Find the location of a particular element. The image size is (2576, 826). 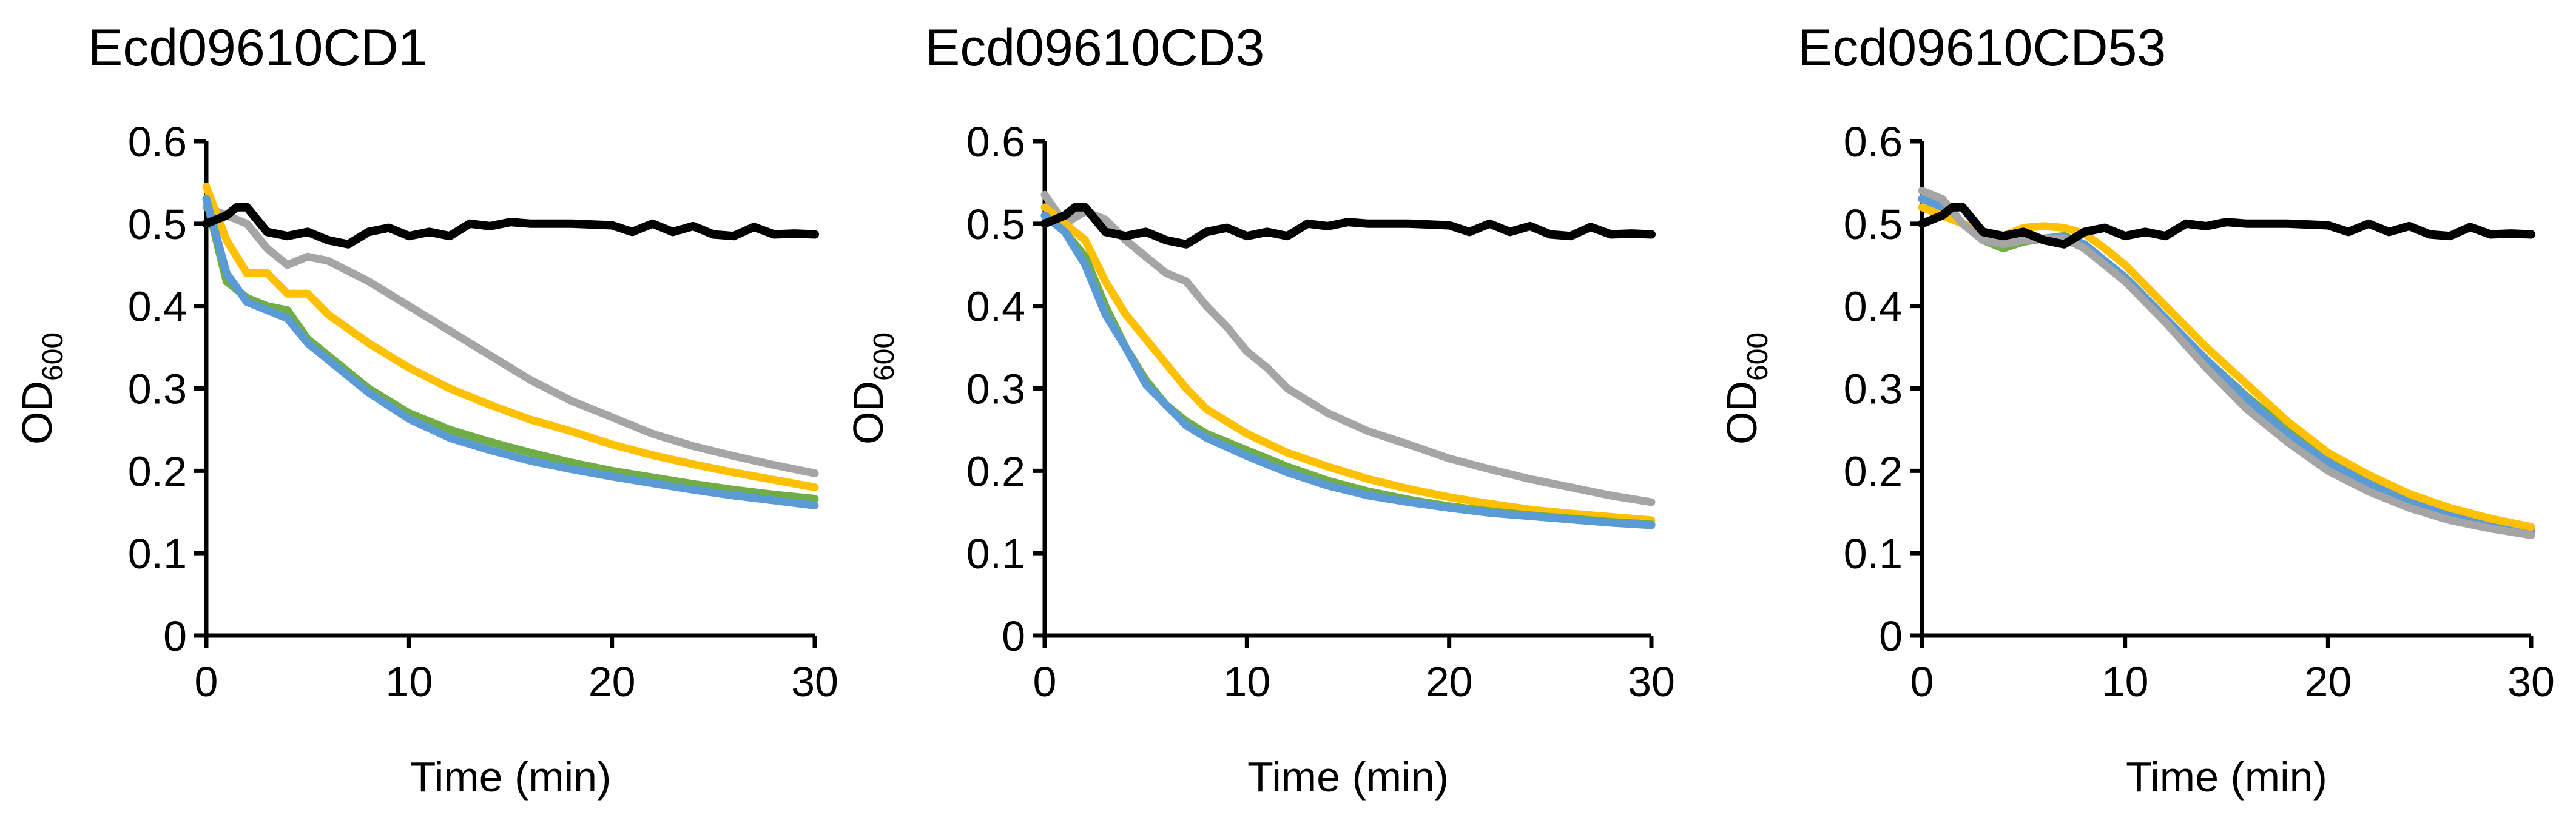

chart-title: Ecd09610CD1 is located at coordinates (258, 48).